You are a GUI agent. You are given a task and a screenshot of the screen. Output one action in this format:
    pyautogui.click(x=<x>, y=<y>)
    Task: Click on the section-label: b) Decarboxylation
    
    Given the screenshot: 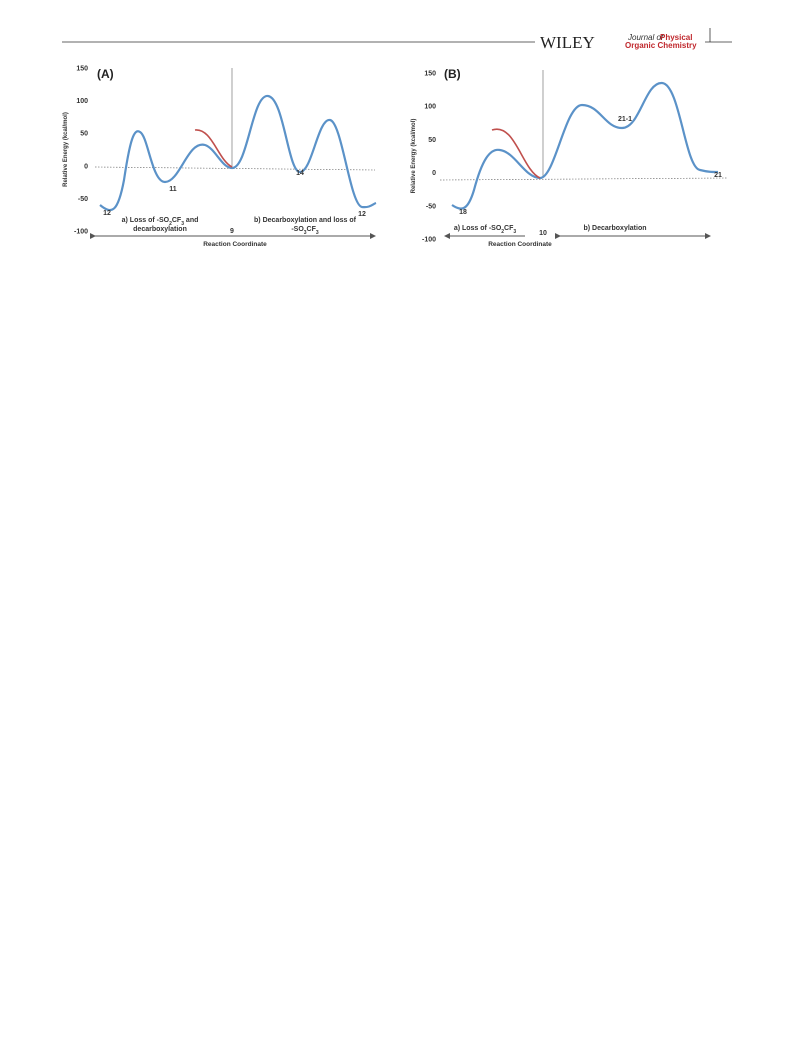 What is the action you would take?
    pyautogui.click(x=614, y=228)
    